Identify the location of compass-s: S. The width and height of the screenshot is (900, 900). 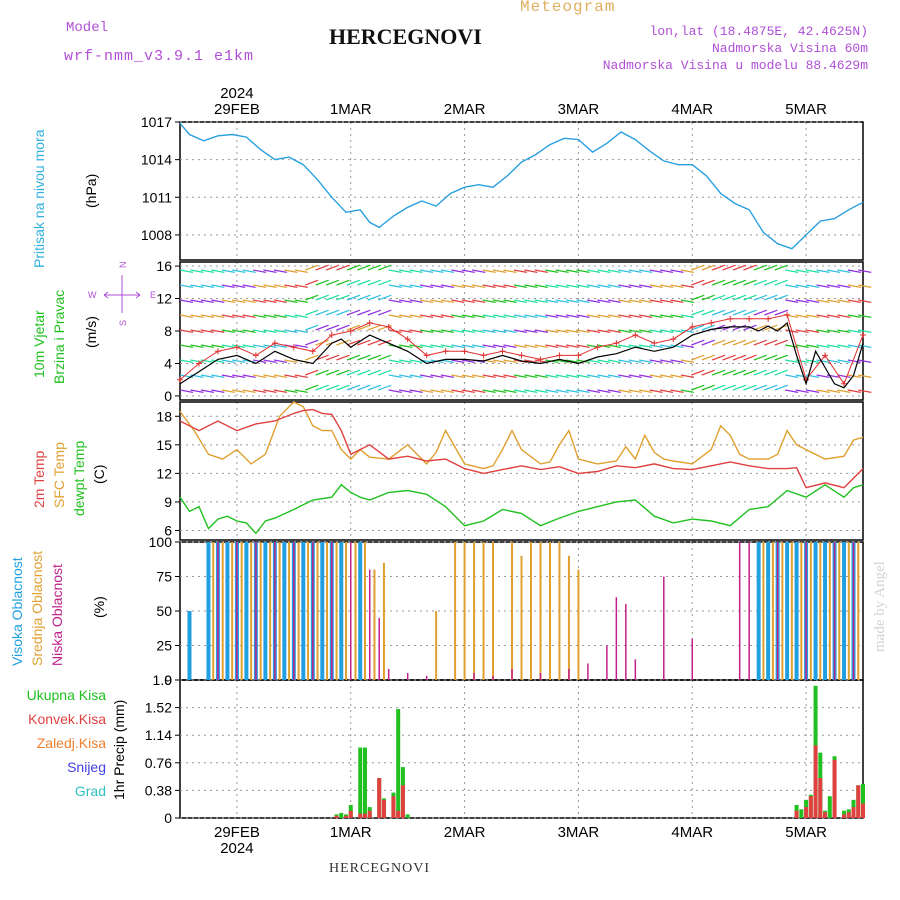
(123, 323).